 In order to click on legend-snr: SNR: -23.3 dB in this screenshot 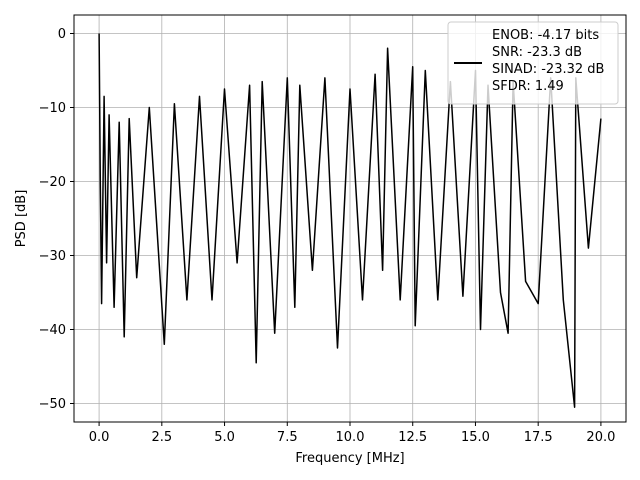, I will do `click(537, 52)`.